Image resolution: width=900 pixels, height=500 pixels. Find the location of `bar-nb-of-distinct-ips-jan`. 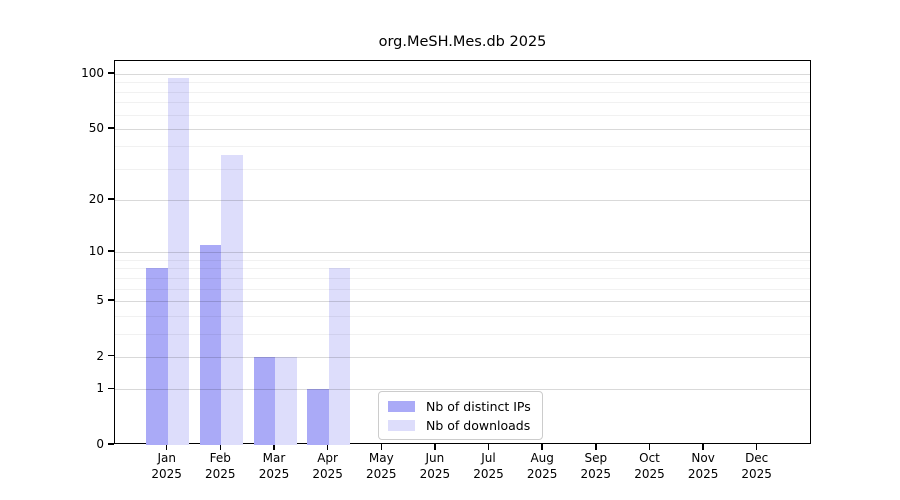

bar-nb-of-distinct-ips-jan is located at coordinates (157, 356).